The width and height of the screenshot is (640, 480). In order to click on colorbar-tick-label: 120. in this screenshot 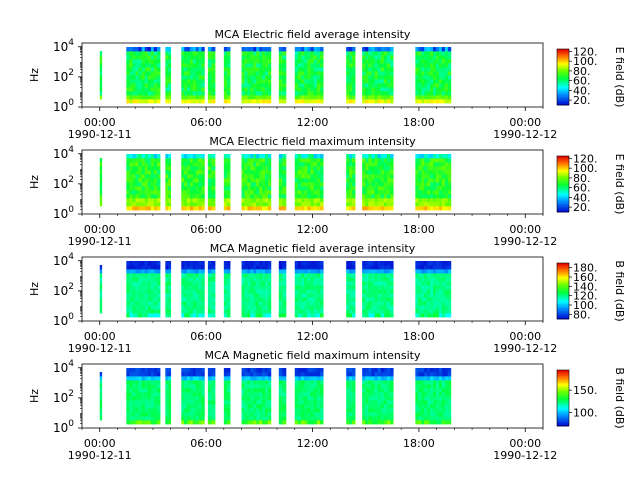, I will do `click(585, 296)`.